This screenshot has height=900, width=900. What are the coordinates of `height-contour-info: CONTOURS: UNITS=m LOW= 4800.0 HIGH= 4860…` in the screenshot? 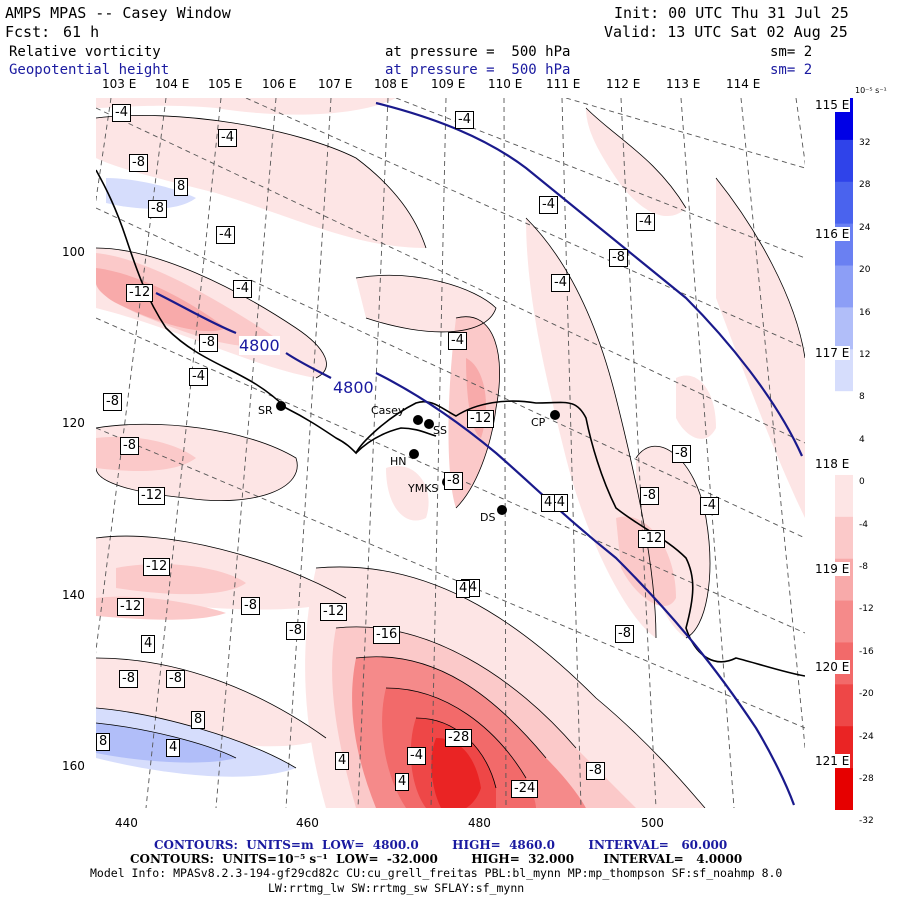 It's located at (441, 845).